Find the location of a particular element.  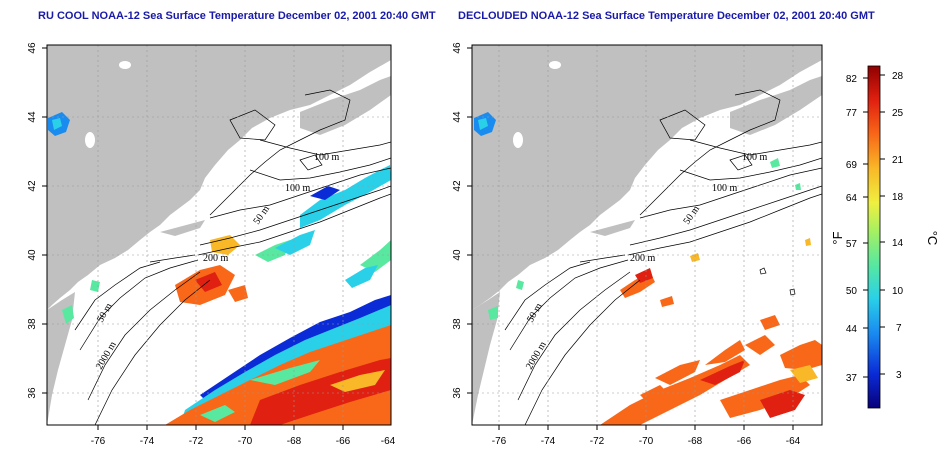

right-lat-label: 46 is located at coordinates (457, 48).